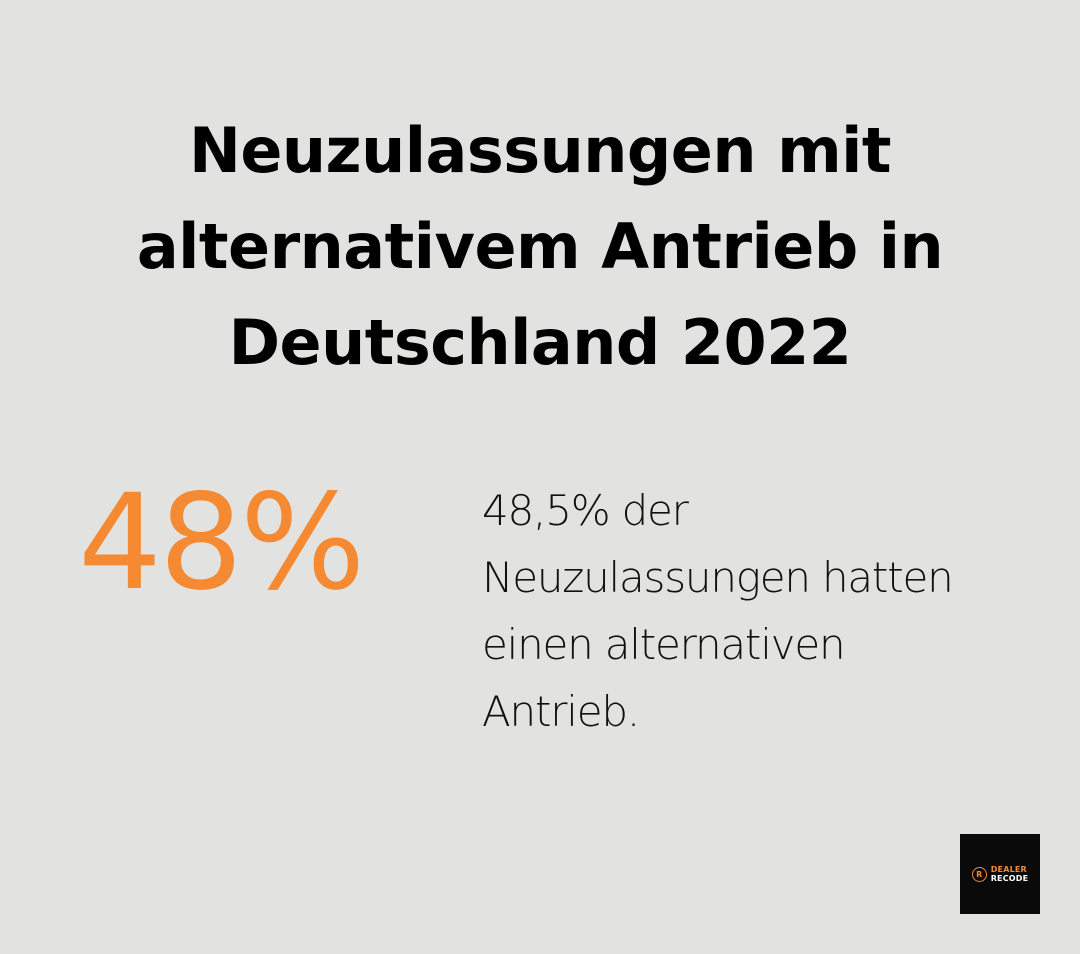 The width and height of the screenshot is (1080, 954). What do you see at coordinates (1008, 869) in the screenshot?
I see `logo-line-1: DEALER` at bounding box center [1008, 869].